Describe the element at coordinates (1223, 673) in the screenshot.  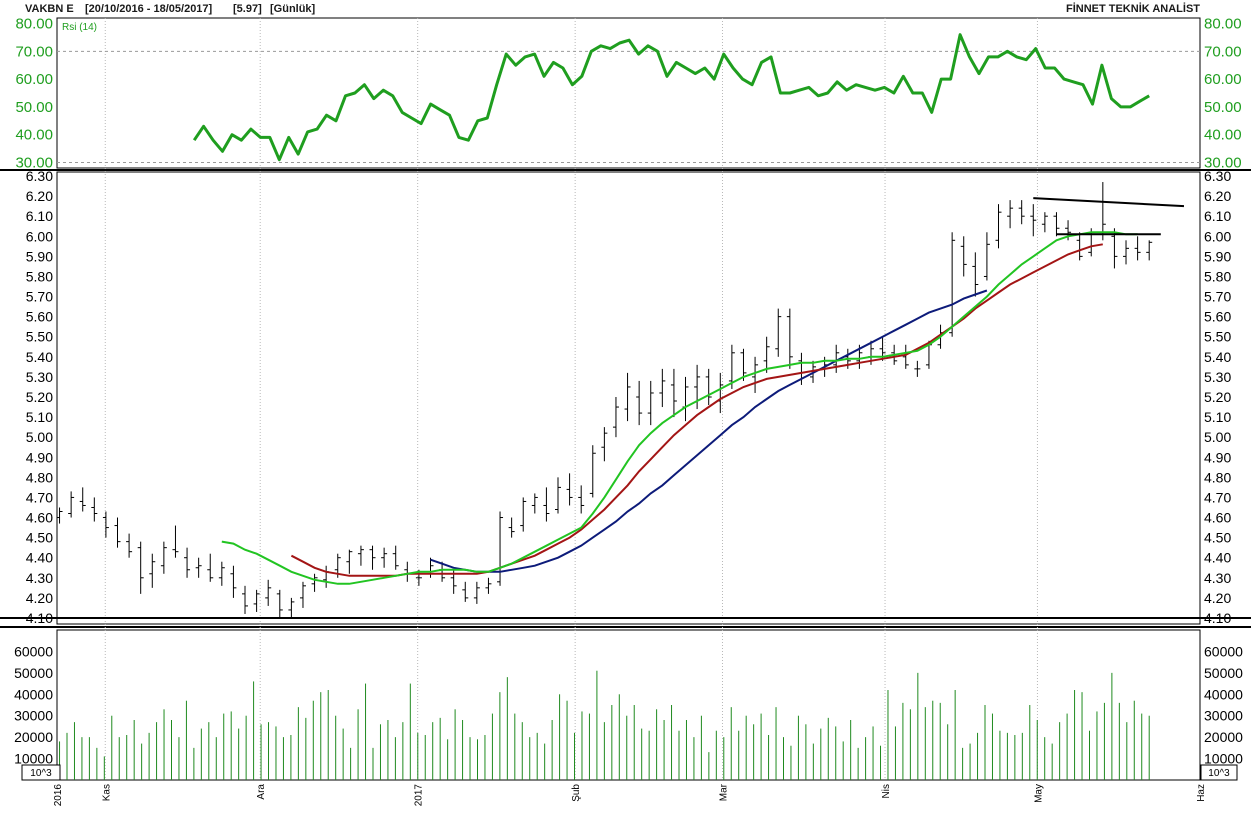
I see `volume-tick-right: 50000` at that location.